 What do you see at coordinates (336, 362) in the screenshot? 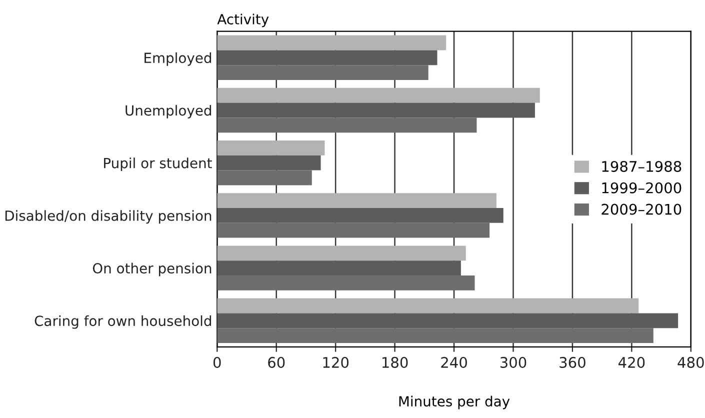
I see `x-tick-label: 120` at bounding box center [336, 362].